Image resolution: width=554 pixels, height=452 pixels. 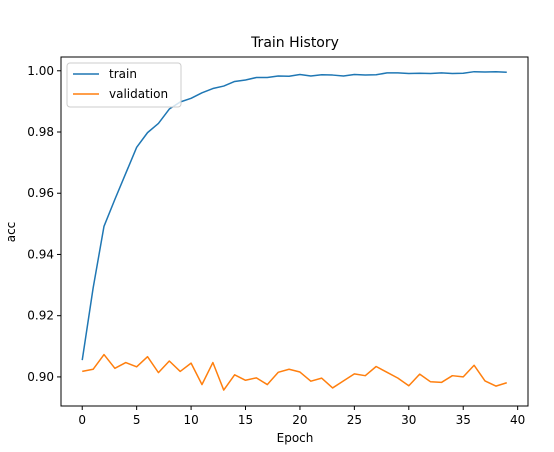 What do you see at coordinates (137, 420) in the screenshot?
I see `x-tick-label: 5` at bounding box center [137, 420].